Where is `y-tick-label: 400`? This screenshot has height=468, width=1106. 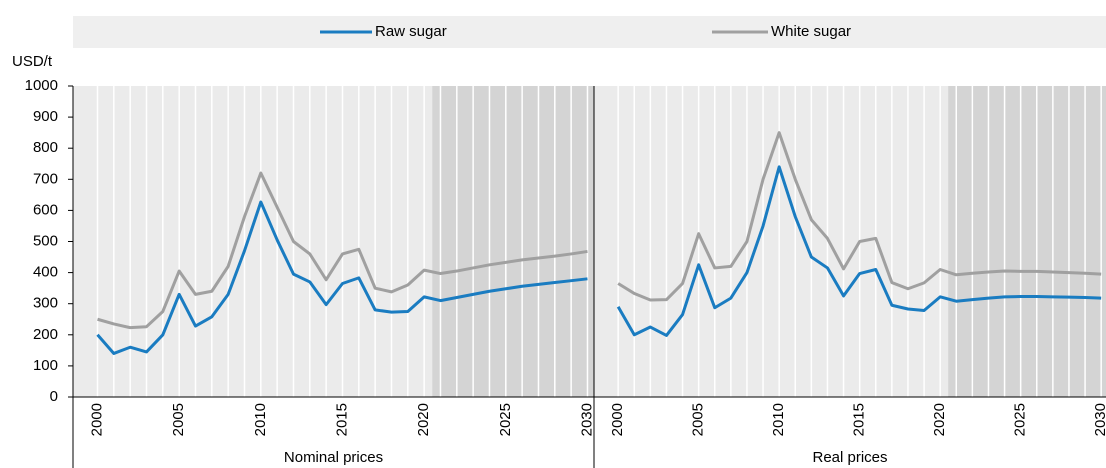 y-tick-label: 400 is located at coordinates (45, 272).